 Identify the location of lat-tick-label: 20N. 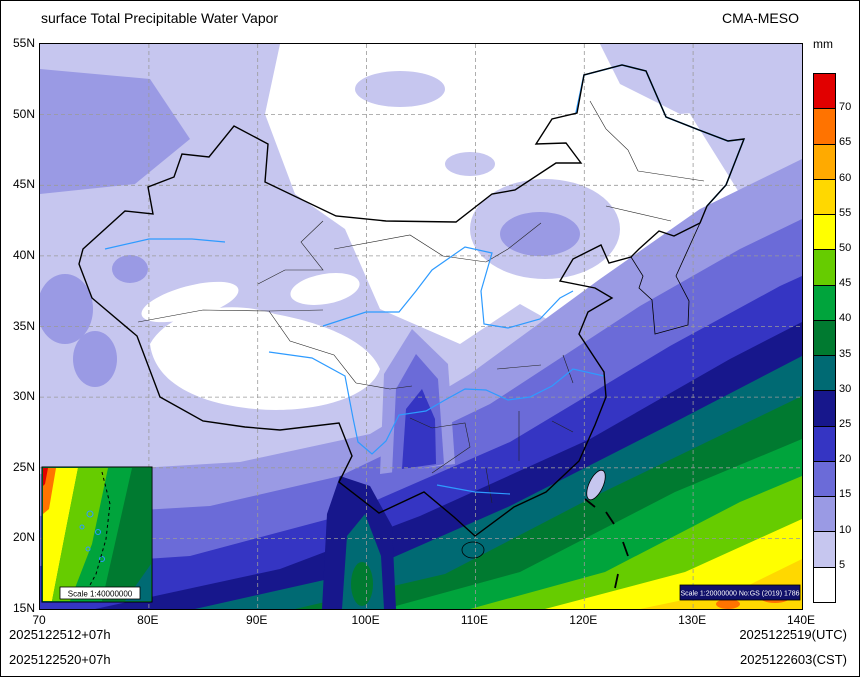
(23, 537).